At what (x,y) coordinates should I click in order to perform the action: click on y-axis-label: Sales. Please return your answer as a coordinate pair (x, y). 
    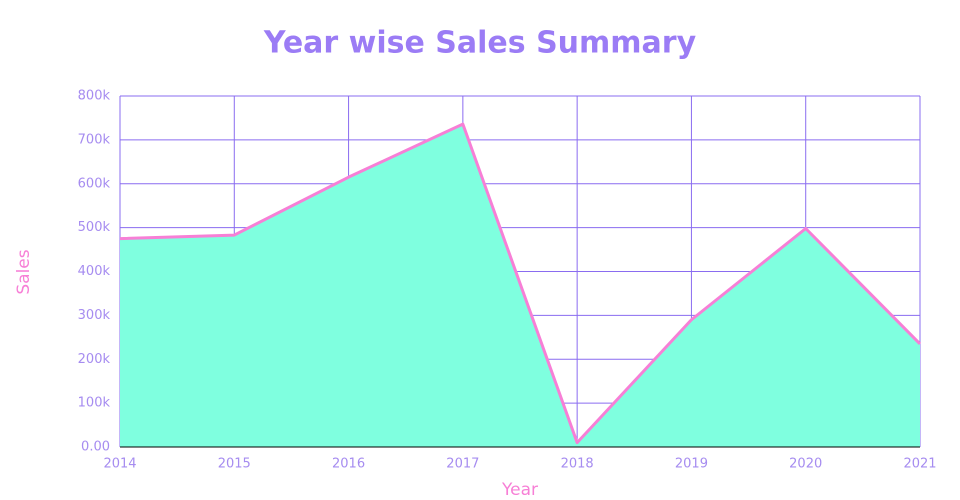
    Looking at the image, I should click on (24, 271).